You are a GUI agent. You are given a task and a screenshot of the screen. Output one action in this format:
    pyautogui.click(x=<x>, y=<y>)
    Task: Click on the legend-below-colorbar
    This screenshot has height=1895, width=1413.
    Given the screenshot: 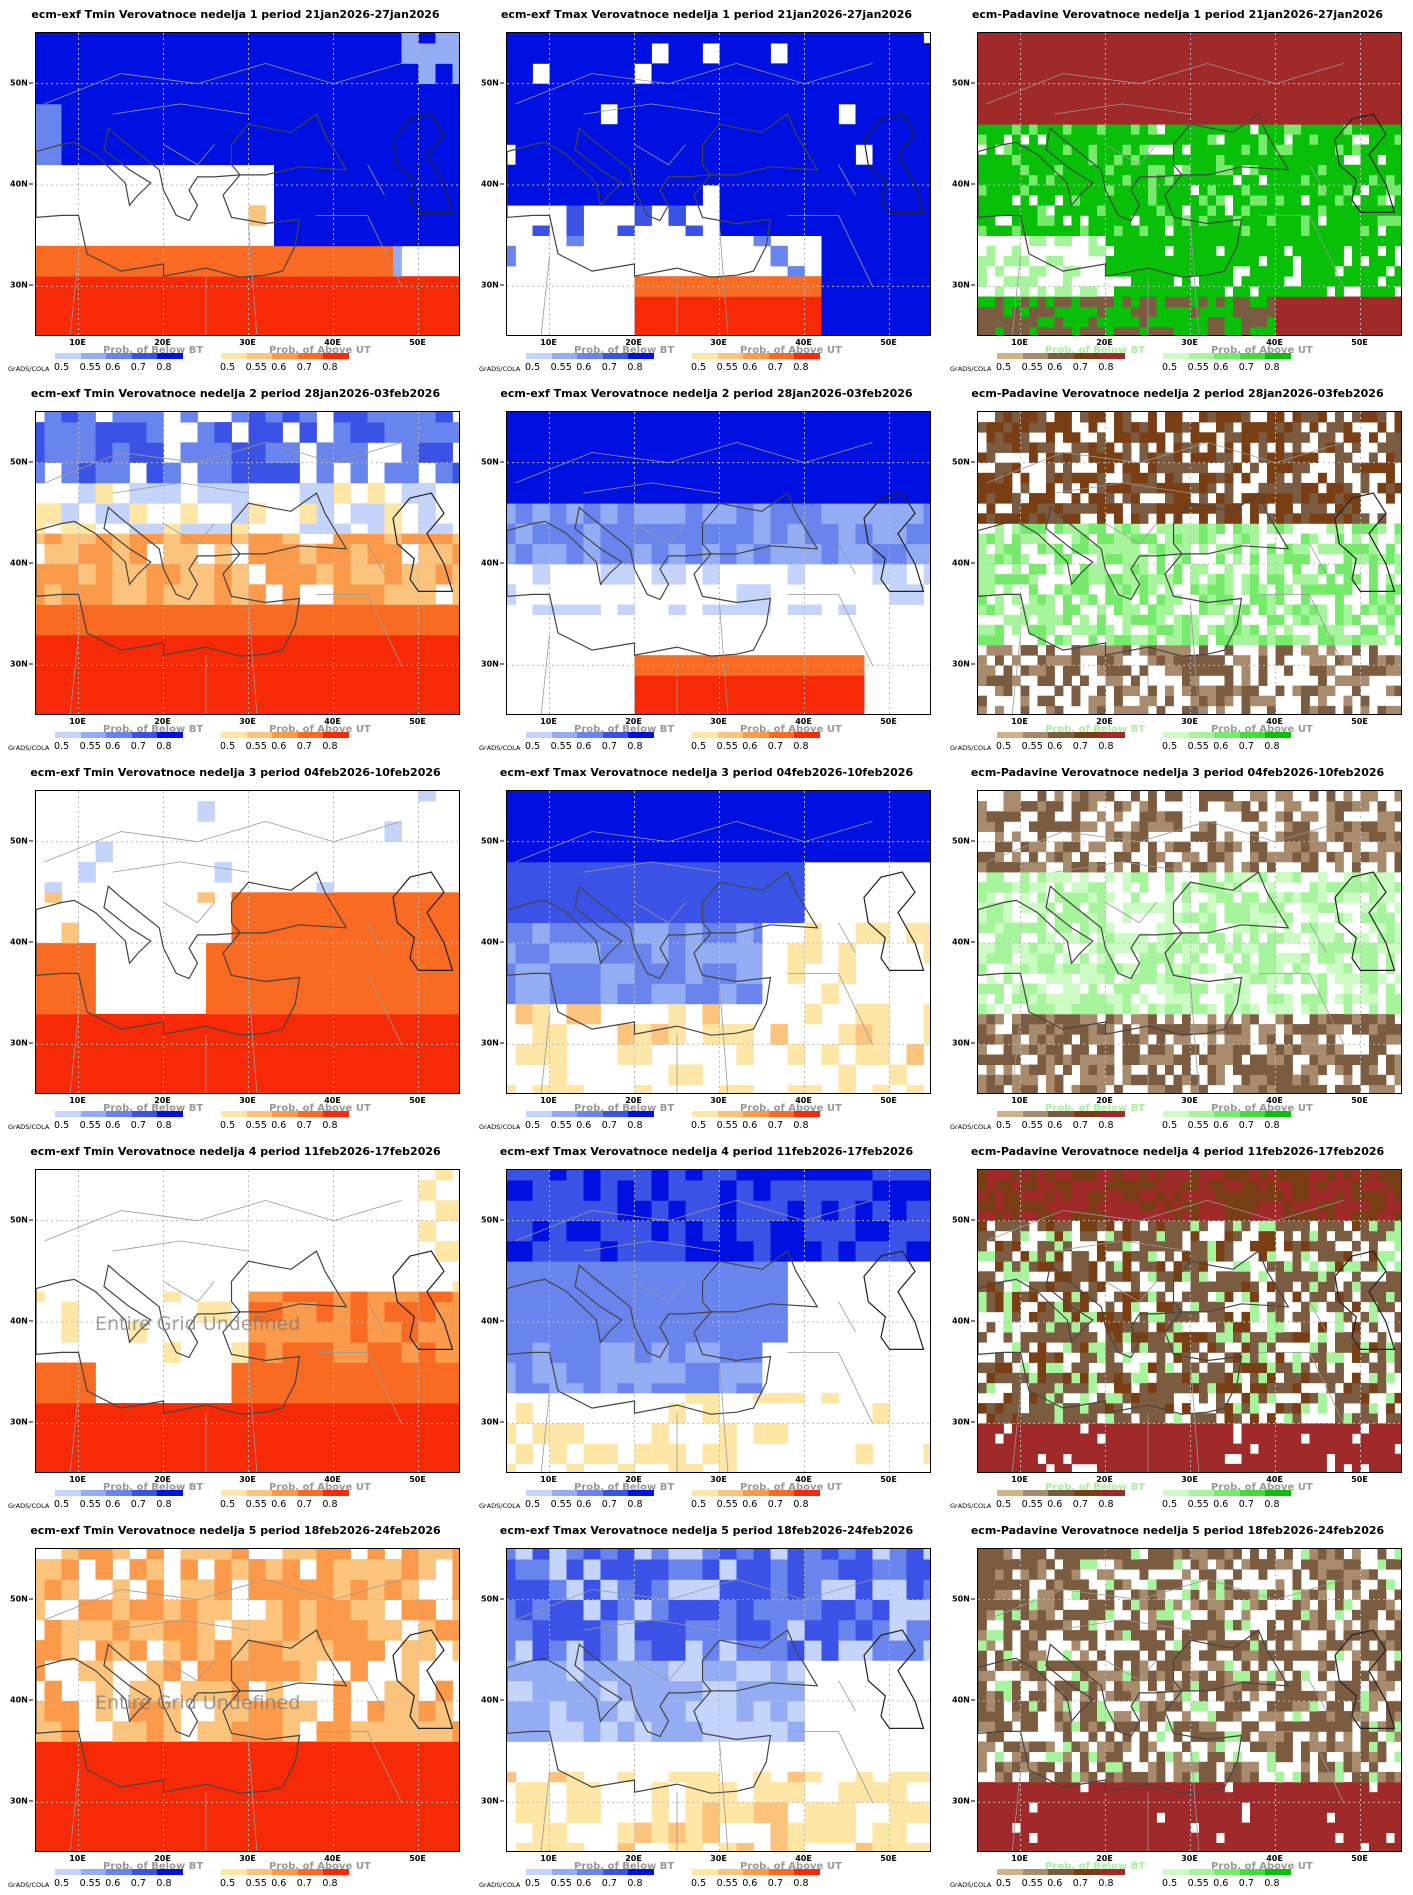 What is the action you would take?
    pyautogui.click(x=590, y=356)
    